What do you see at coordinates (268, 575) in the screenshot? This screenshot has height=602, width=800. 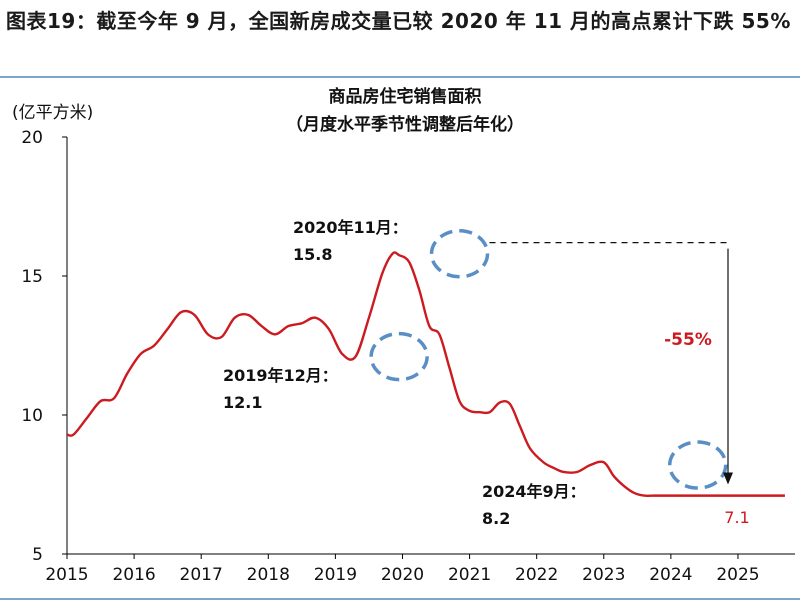 I see `x-tick-label: 2018` at bounding box center [268, 575].